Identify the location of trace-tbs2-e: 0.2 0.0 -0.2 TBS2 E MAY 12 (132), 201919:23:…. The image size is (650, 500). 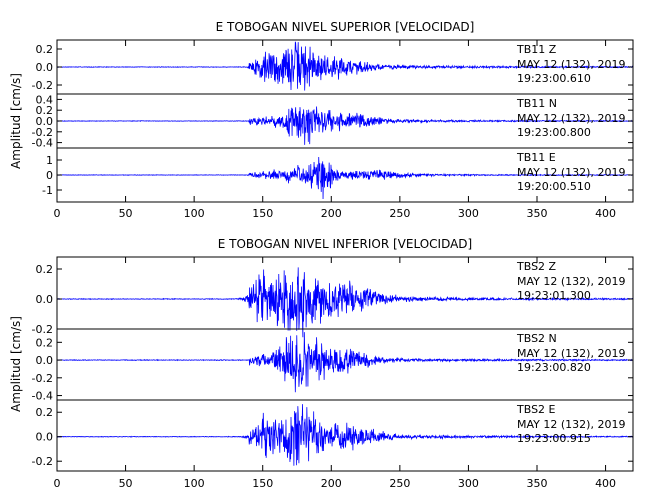
(333, 435).